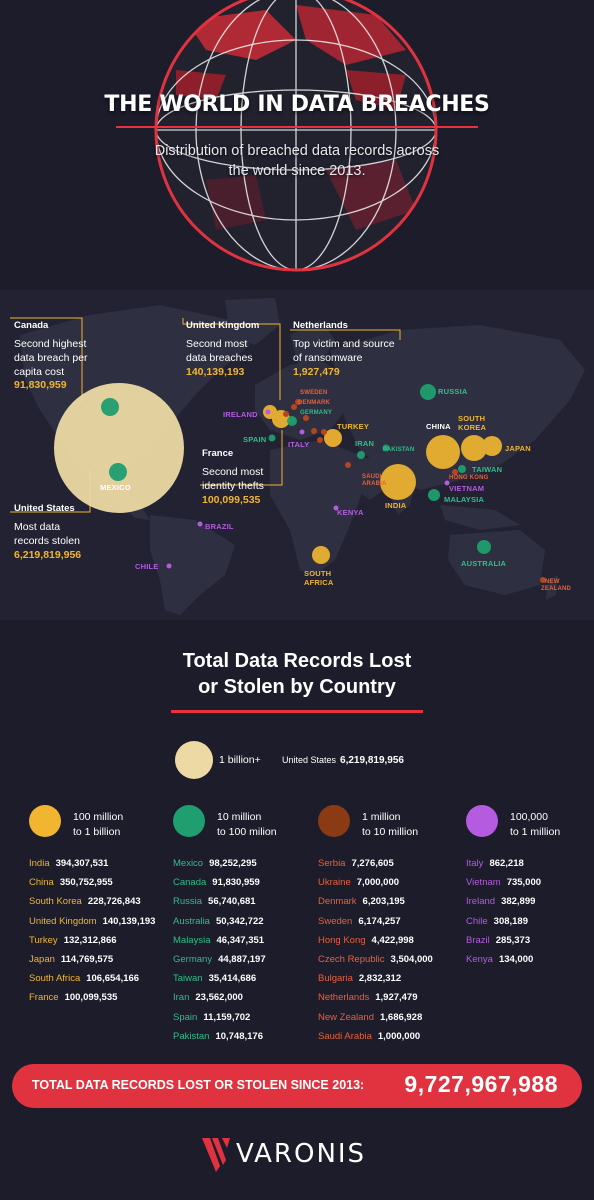  I want to click on label-china: CHINA, so click(438, 426).